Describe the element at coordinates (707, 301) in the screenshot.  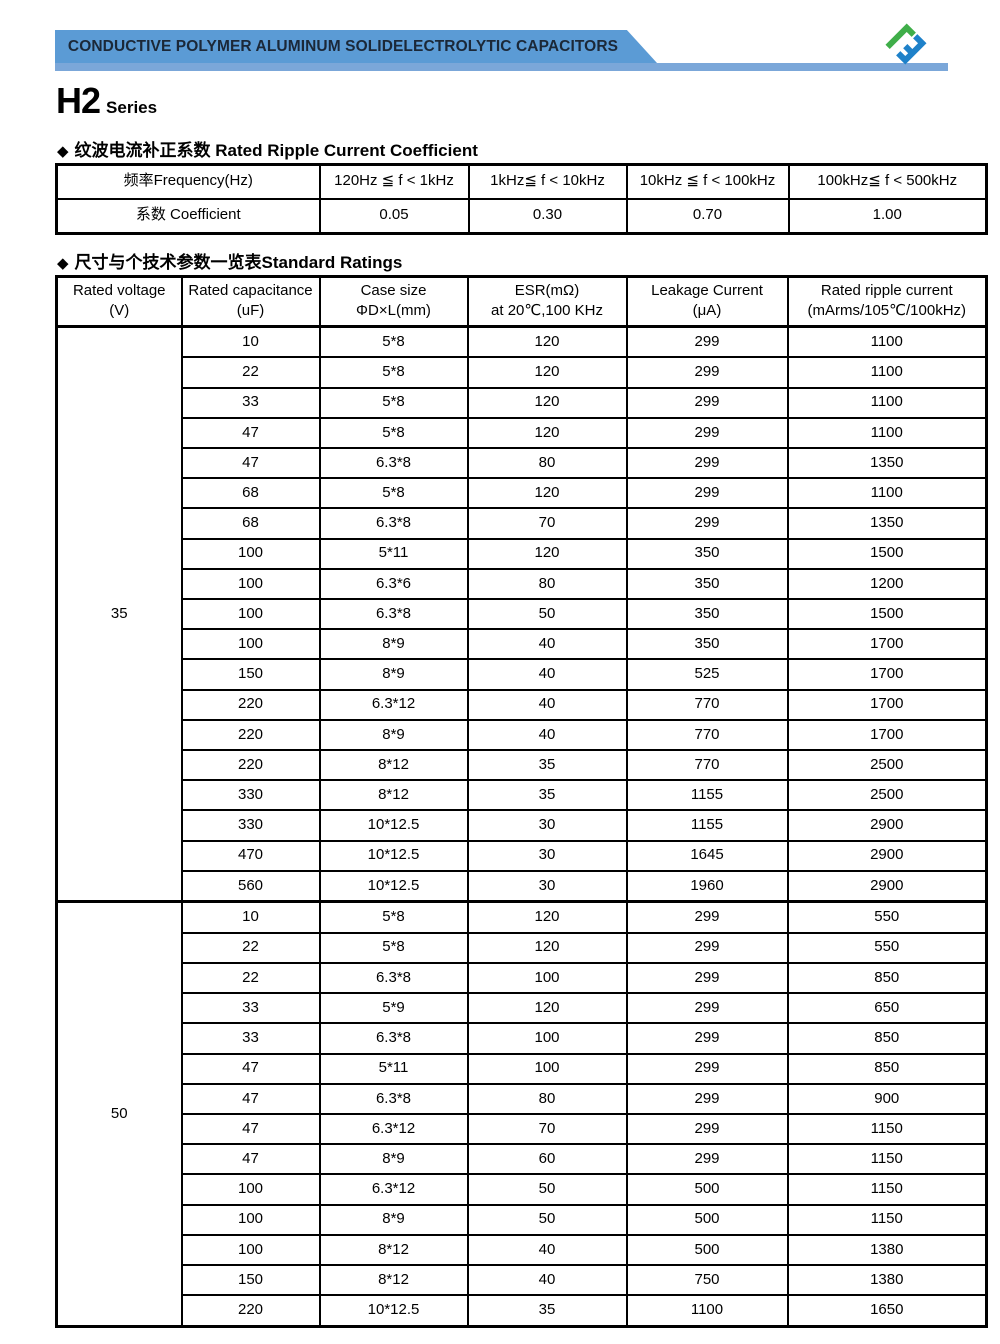
I see `column-header-cell: Leakage Current (μA)` at that location.